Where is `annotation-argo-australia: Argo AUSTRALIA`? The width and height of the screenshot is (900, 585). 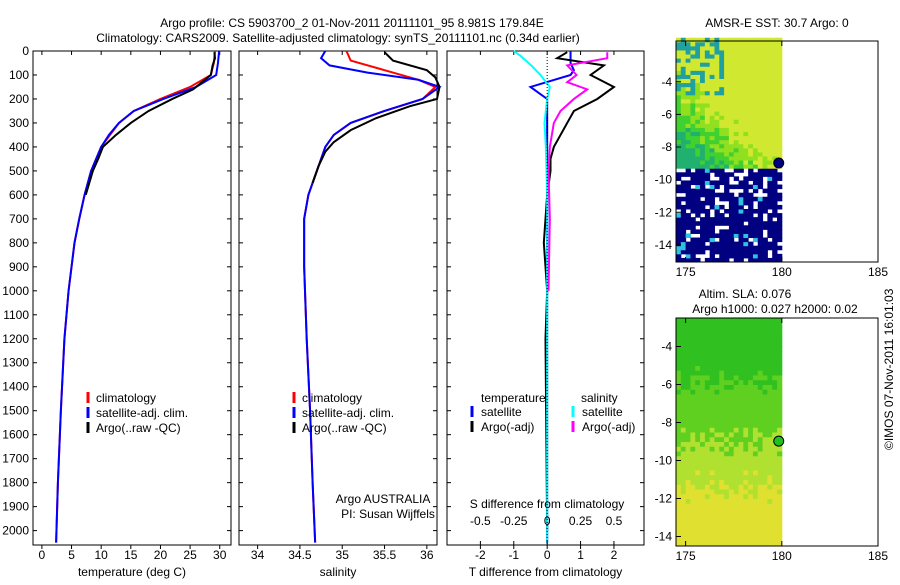 annotation-argo-australia: Argo AUSTRALIA is located at coordinates (383, 499).